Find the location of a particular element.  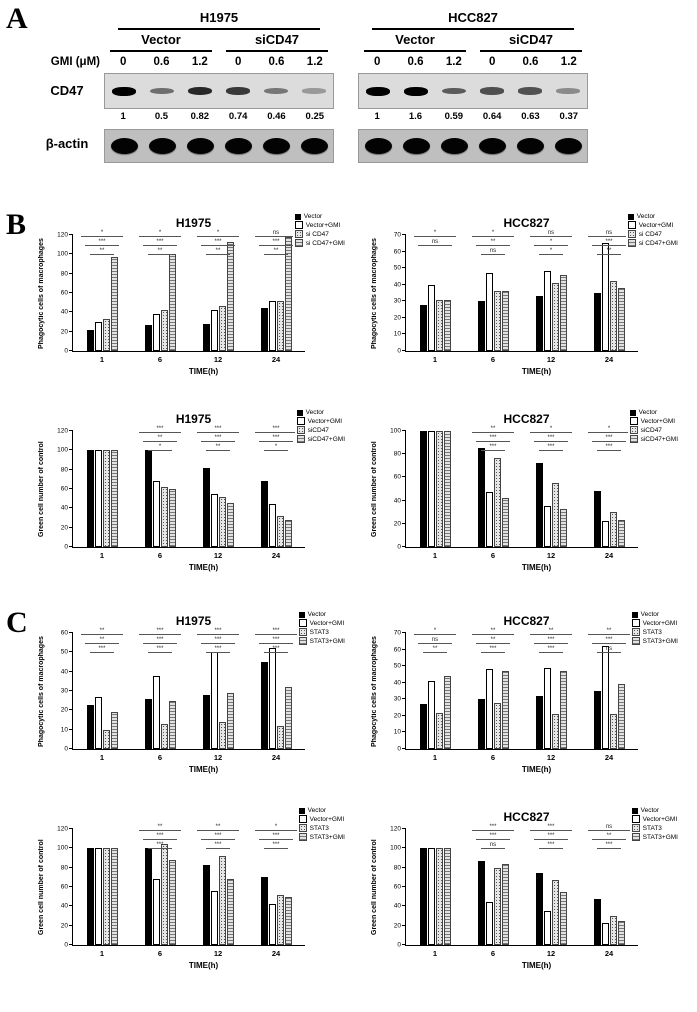

legend-label: STAT3 is located at coordinates (319, 828).